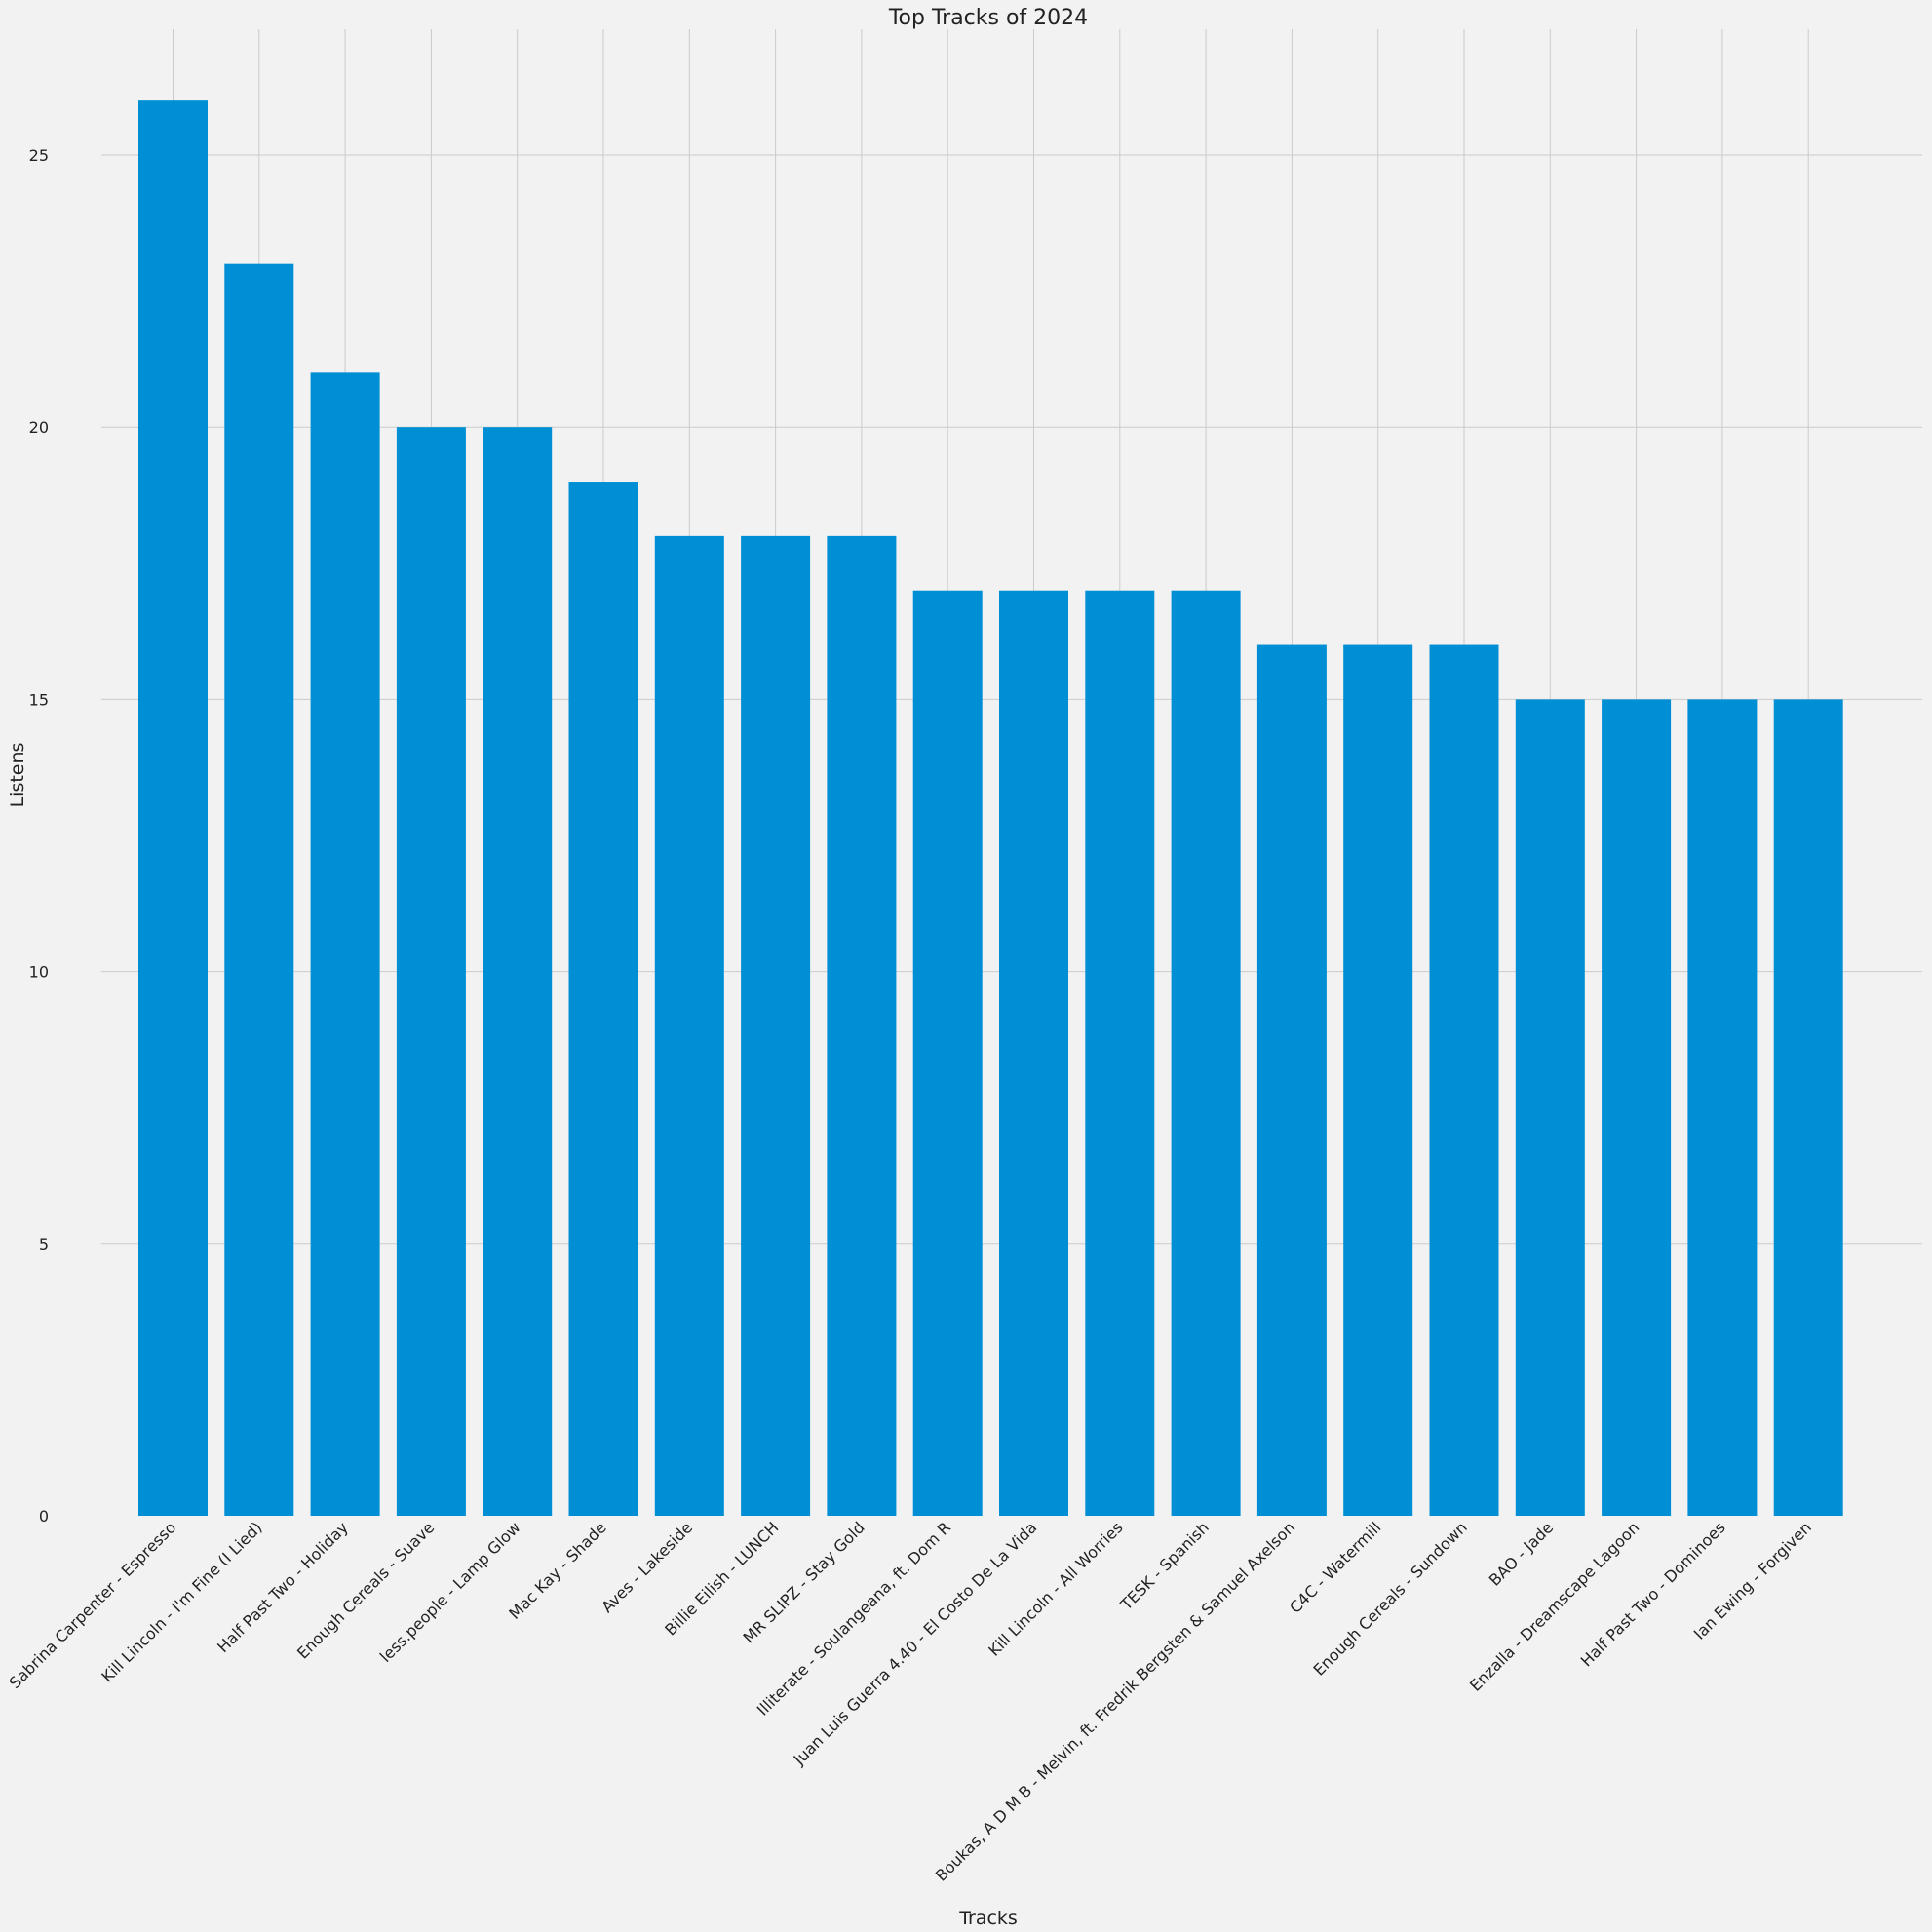  Describe the element at coordinates (988, 18) in the screenshot. I see `chart-title: Top Tracks of 2024` at that location.